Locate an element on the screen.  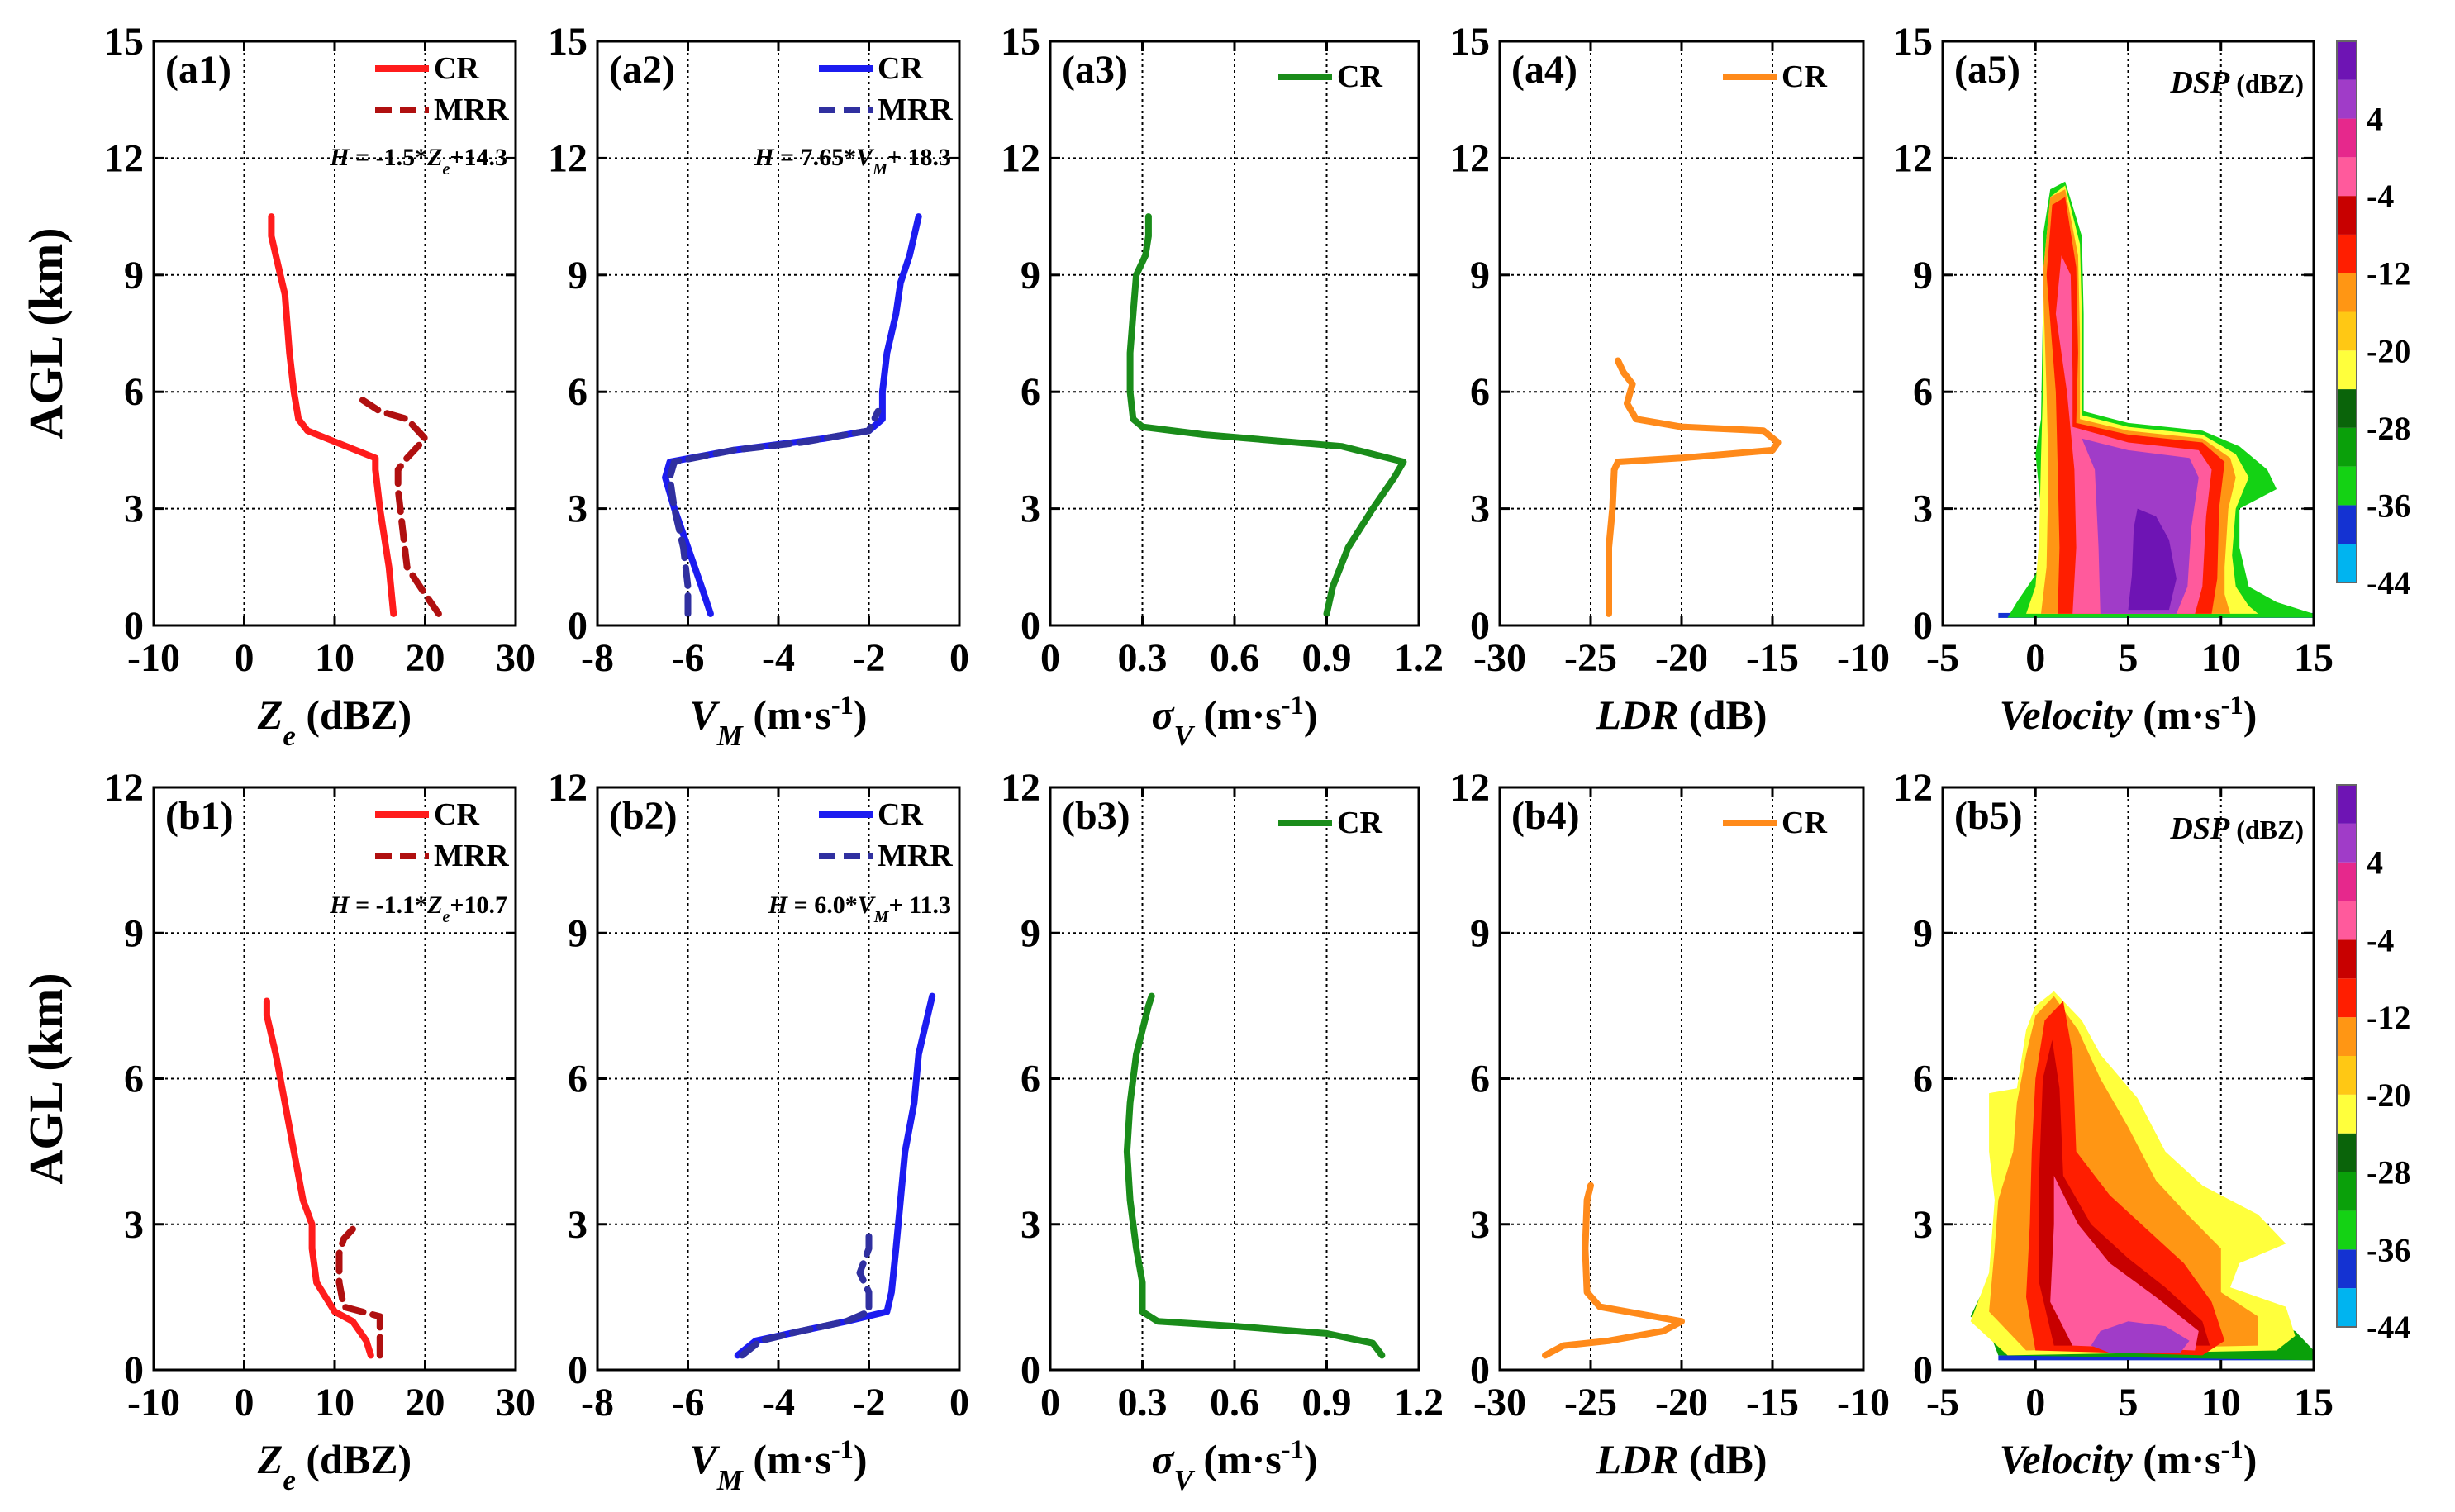
panel-a2-legend-cr: CR is located at coordinates (900, 68).